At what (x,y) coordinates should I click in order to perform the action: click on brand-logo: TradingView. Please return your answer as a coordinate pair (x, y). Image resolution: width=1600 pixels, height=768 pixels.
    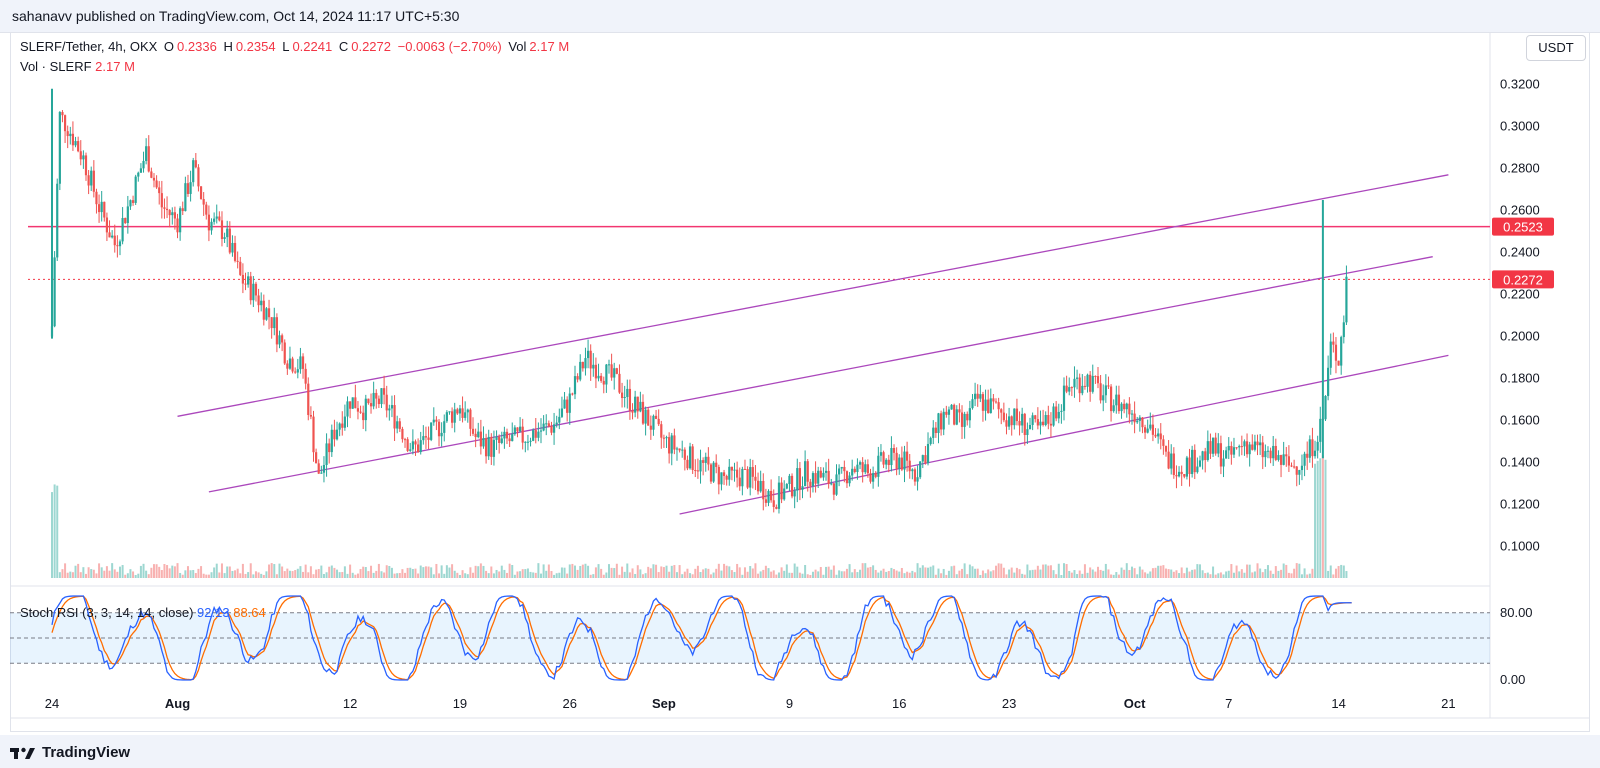
    Looking at the image, I should click on (70, 752).